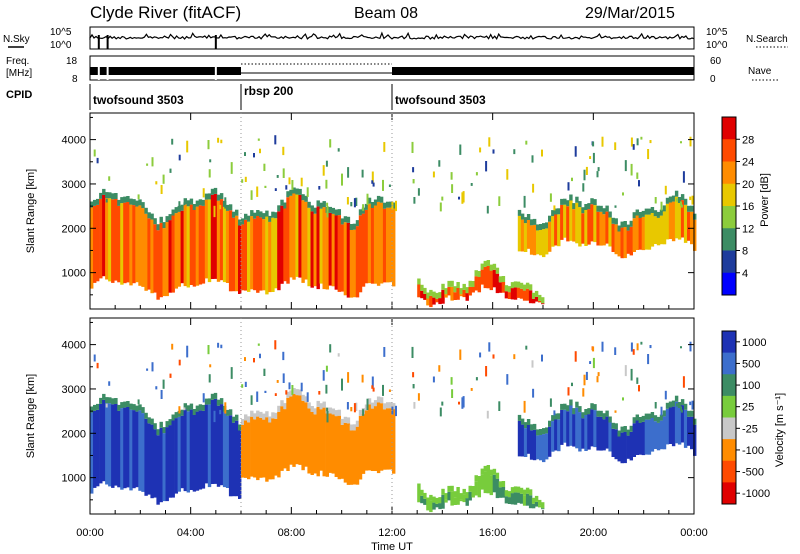 Image resolution: width=800 pixels, height=554 pixels. What do you see at coordinates (74, 274) in the screenshot?
I see `y-tick-label: 1000` at bounding box center [74, 274].